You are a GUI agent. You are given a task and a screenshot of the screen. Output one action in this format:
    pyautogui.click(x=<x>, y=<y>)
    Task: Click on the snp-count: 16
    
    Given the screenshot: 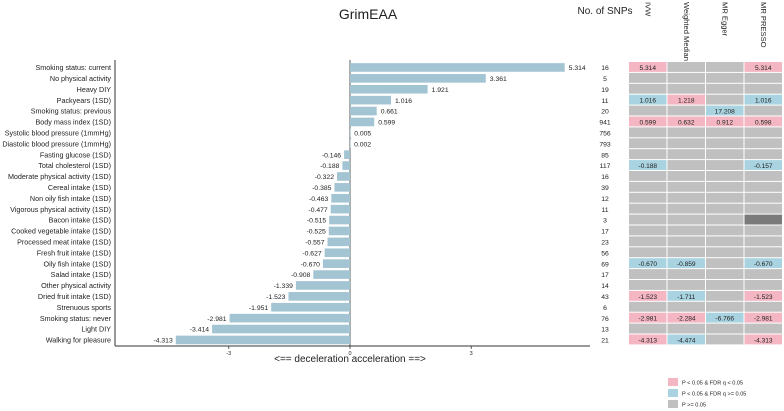 What is the action you would take?
    pyautogui.click(x=605, y=68)
    